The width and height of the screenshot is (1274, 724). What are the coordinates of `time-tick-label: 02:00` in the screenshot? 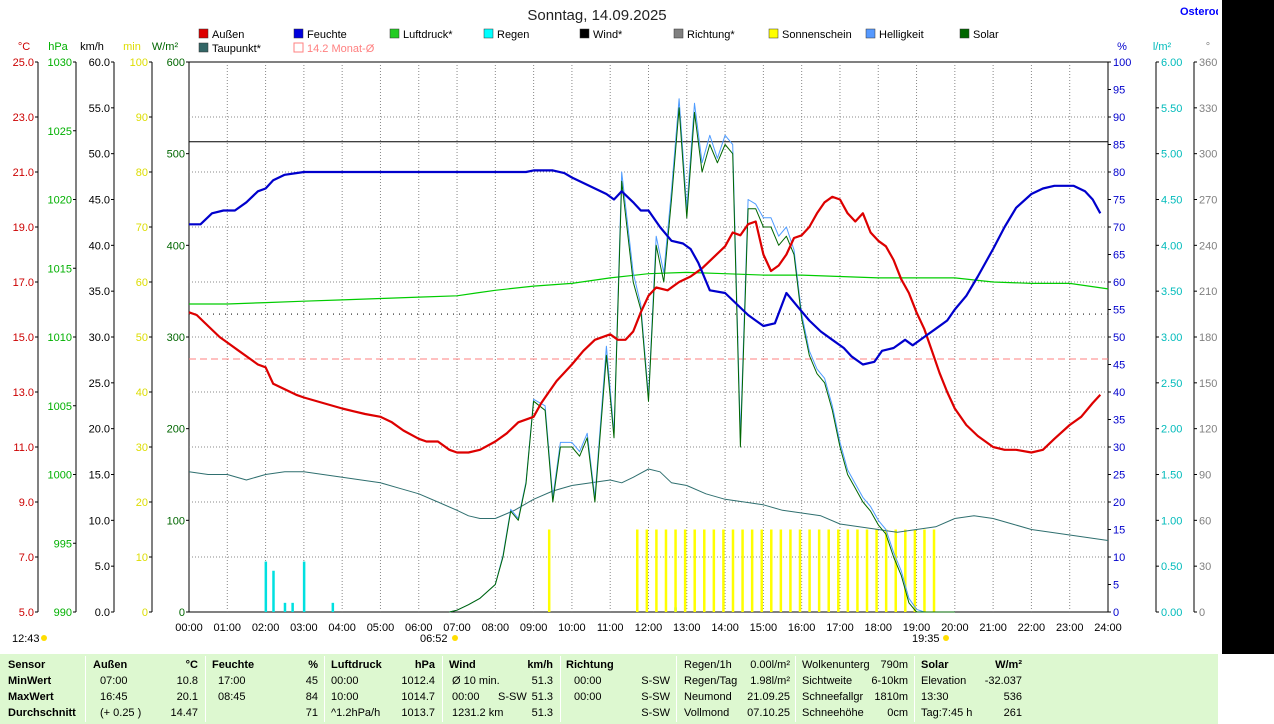 It's located at (266, 628).